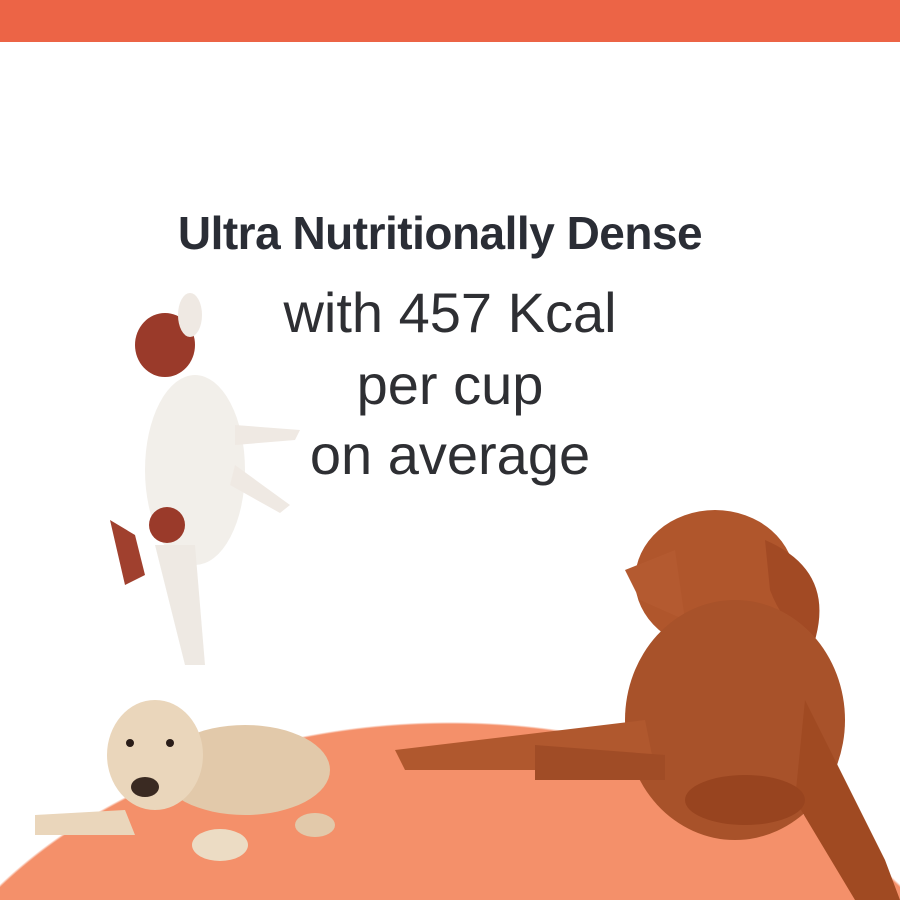 This screenshot has height=900, width=900. What do you see at coordinates (450, 312) in the screenshot?
I see `headline-line-1: with 457 Kcal` at bounding box center [450, 312].